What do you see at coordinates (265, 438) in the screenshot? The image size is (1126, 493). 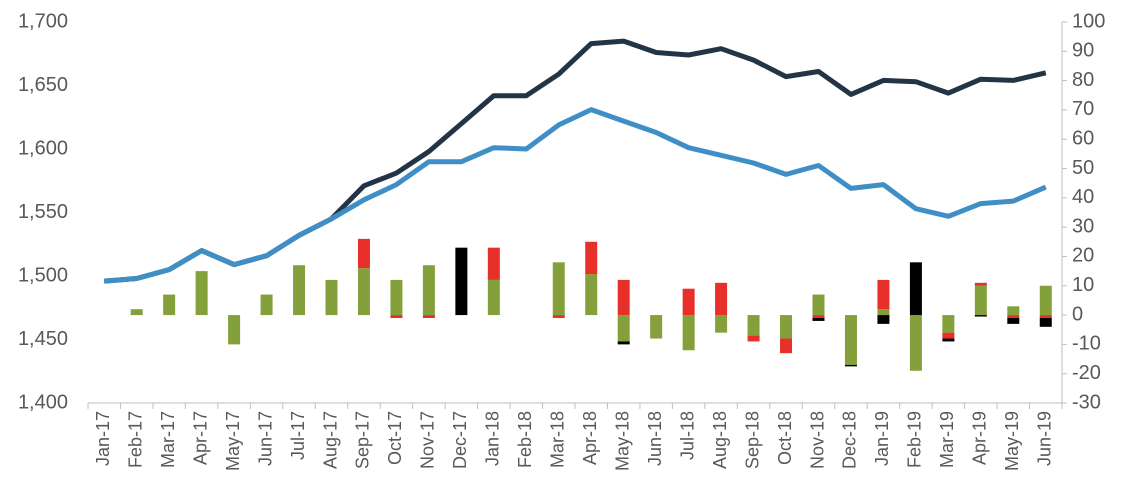 I see `x-tick-label: Jun-17` at bounding box center [265, 438].